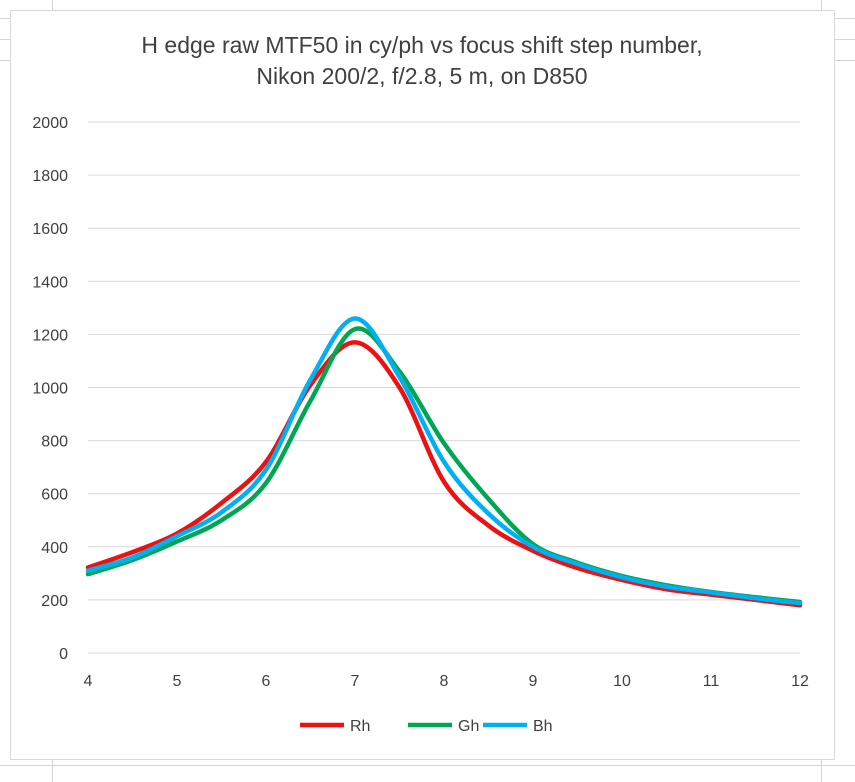  Describe the element at coordinates (266, 681) in the screenshot. I see `x-tick-label: 6` at that location.